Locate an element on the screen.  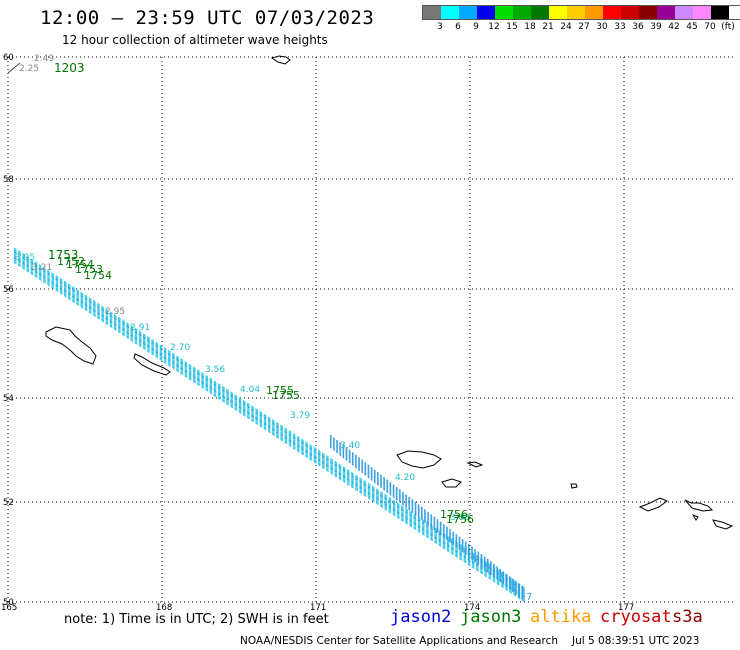
legend-label: 15 is located at coordinates (512, 27).